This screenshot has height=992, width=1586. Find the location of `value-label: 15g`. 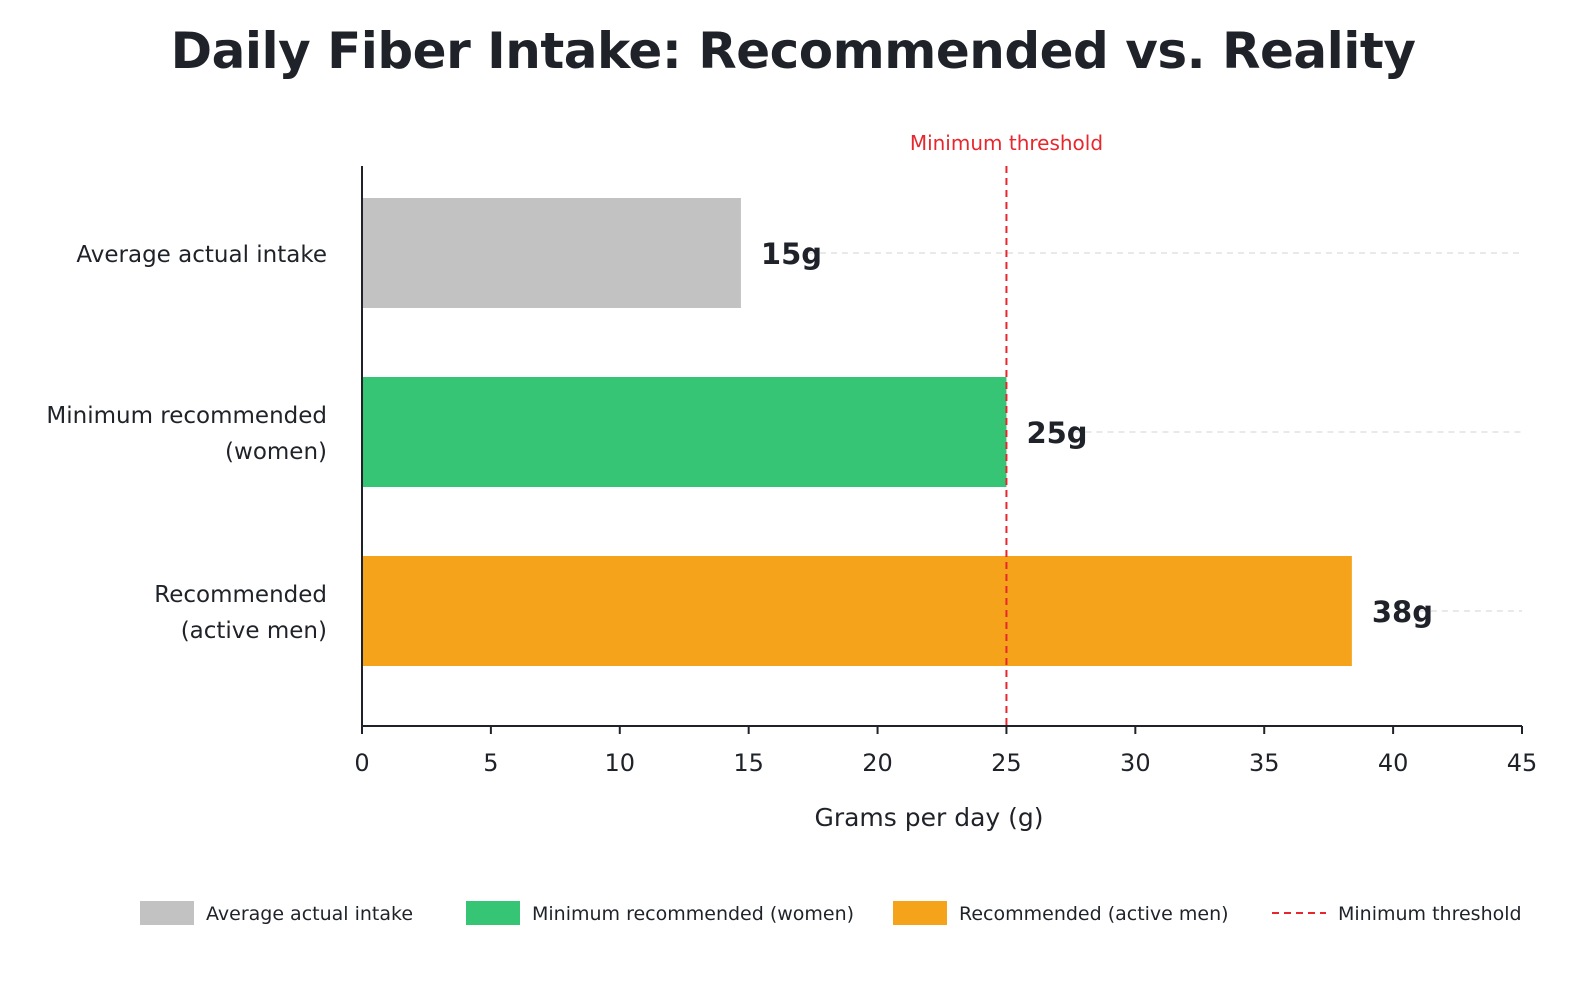

value-label: 15g is located at coordinates (791, 254).